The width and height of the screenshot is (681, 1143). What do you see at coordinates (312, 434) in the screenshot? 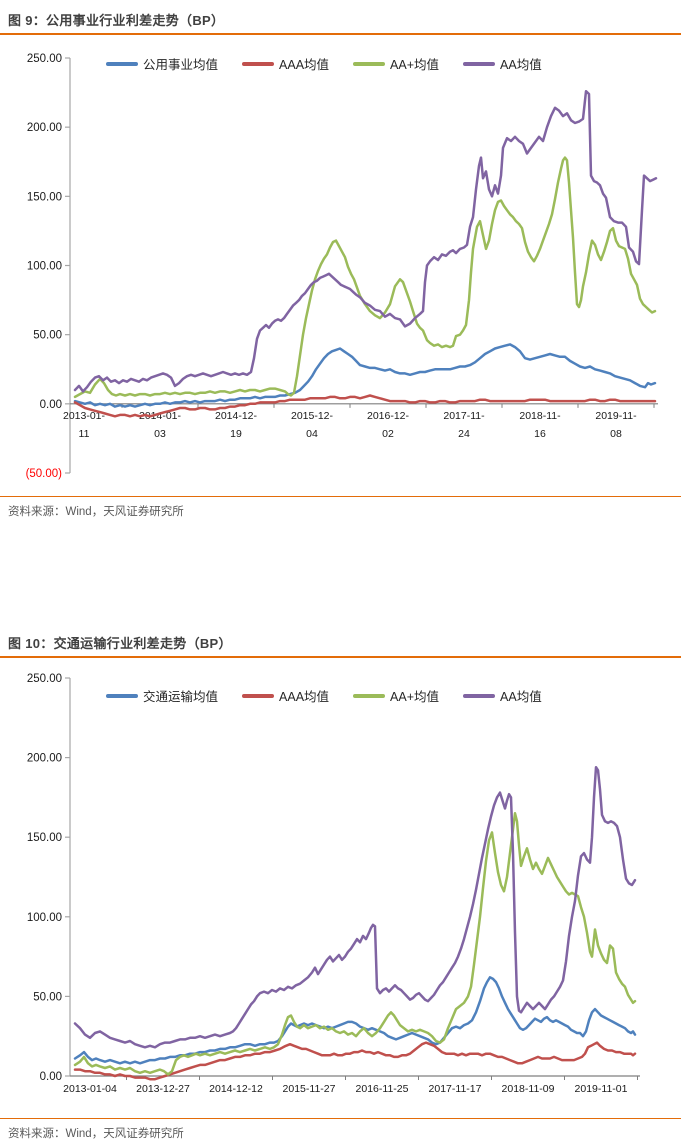
I see `x-tick-label: 04` at bounding box center [312, 434].